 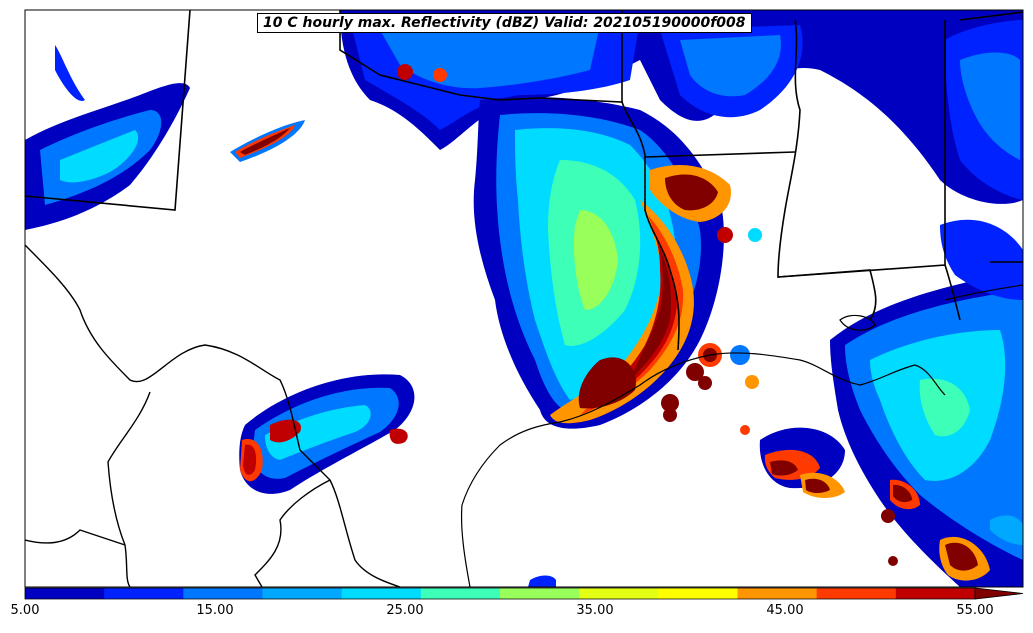 I want to click on colorbar-tick-label: 55.00, so click(x=975, y=610).